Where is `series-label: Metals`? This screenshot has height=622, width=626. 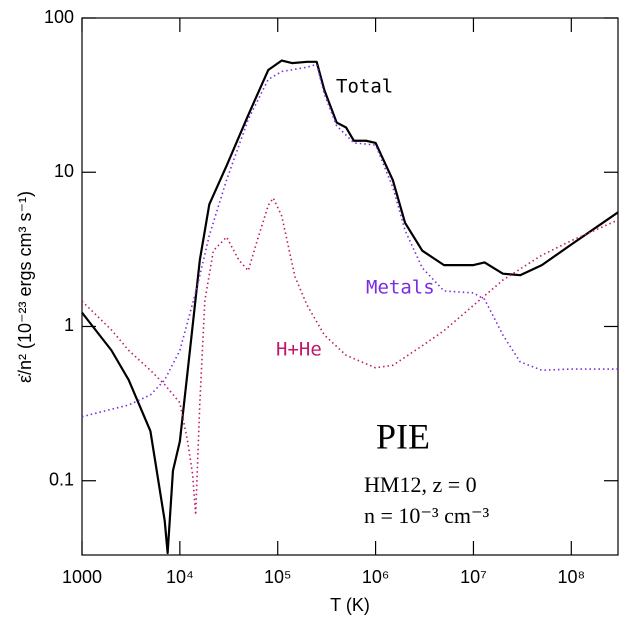 series-label: Metals is located at coordinates (400, 288).